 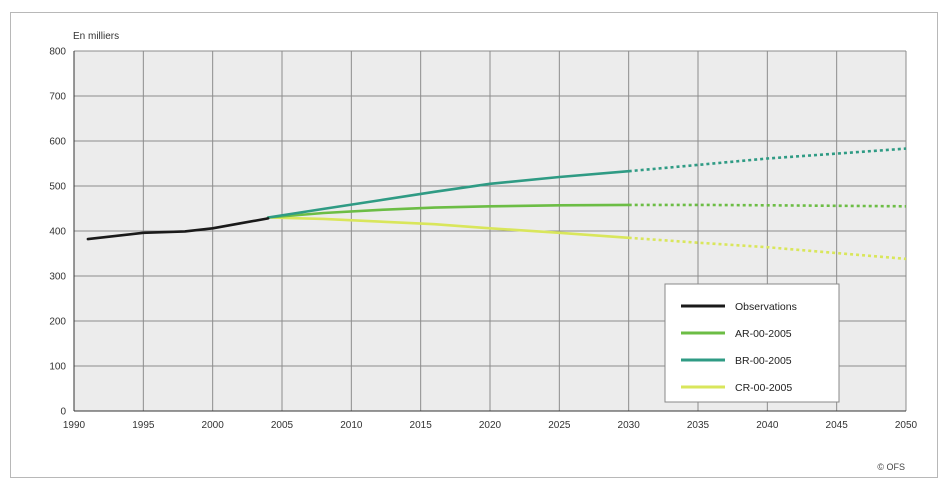 What do you see at coordinates (178, 229) in the screenshot?
I see `series-line-observations` at bounding box center [178, 229].